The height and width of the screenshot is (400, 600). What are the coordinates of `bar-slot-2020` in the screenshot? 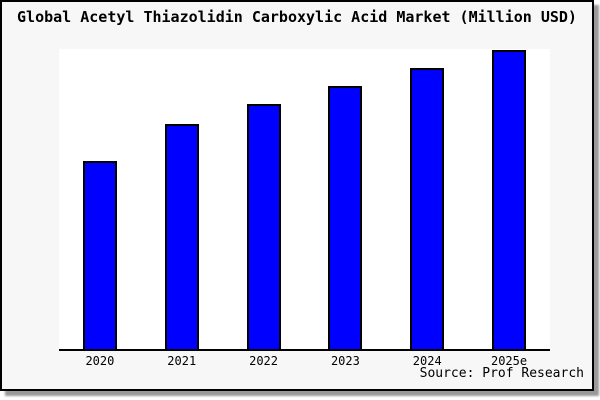 It's located at (100, 199).